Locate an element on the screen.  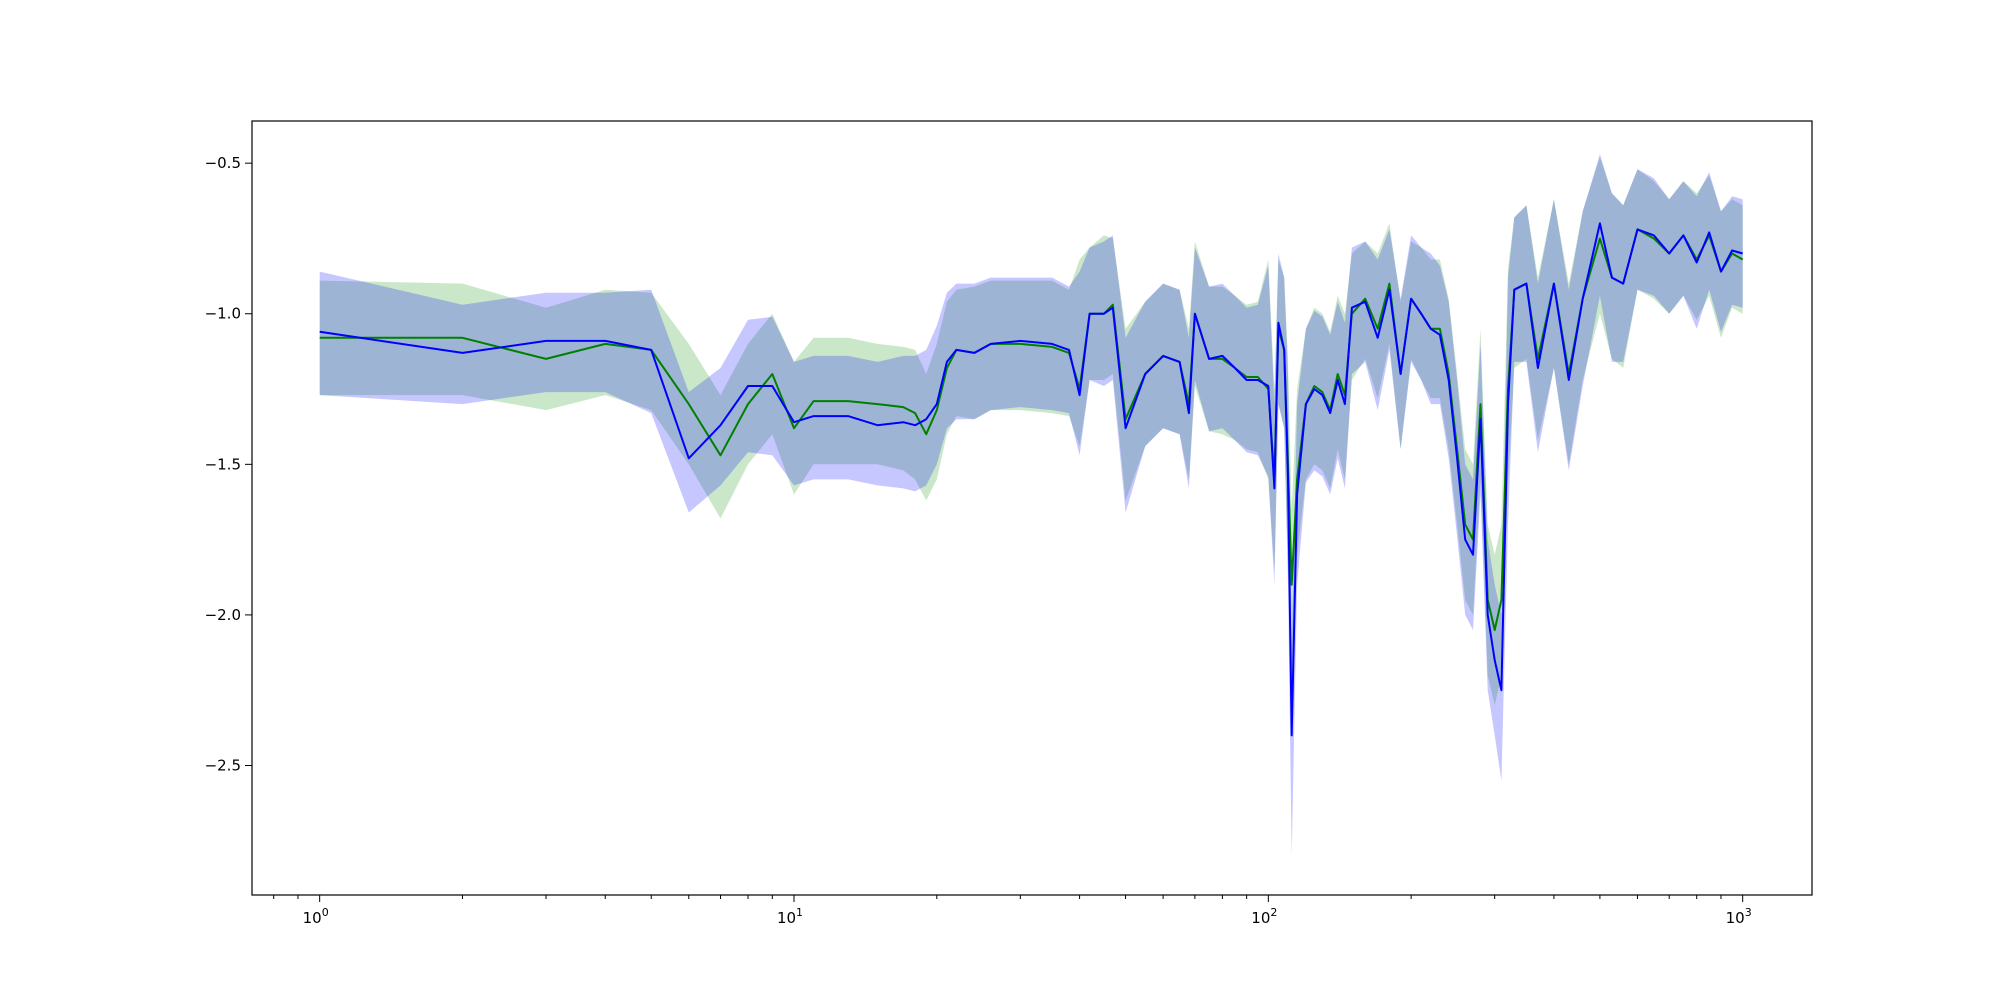
y-tick-label: −1.0 is located at coordinates (223, 314).